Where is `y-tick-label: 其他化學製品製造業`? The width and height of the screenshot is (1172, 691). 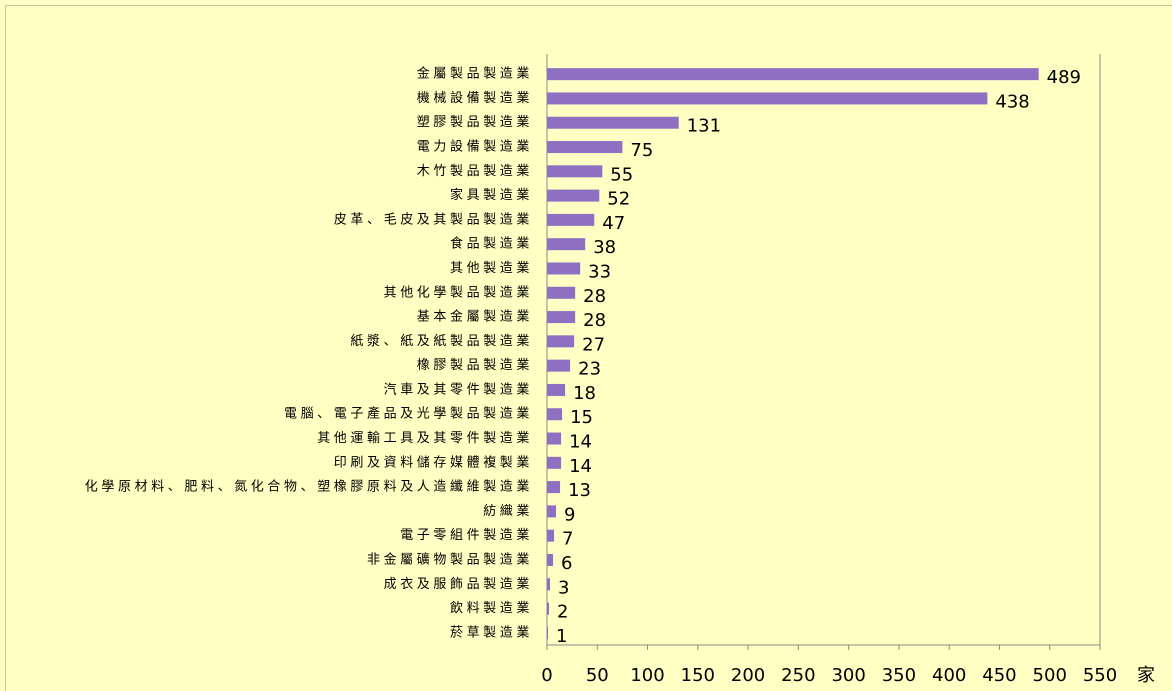 y-tick-label: 其他化學製品製造業 is located at coordinates (458, 292).